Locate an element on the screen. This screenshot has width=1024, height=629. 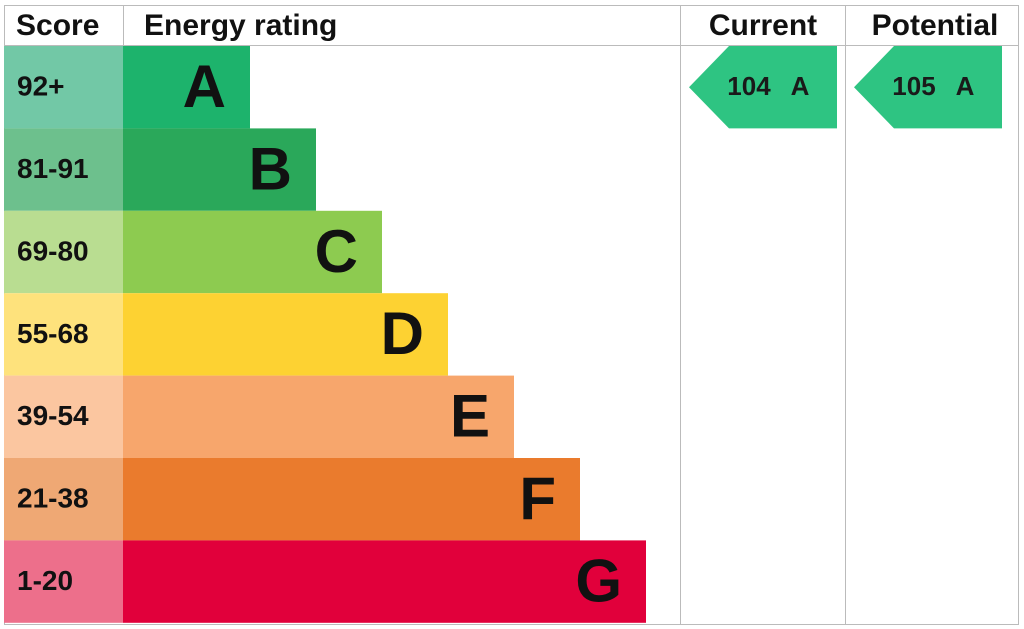
header-score: Score is located at coordinates (57, 25).